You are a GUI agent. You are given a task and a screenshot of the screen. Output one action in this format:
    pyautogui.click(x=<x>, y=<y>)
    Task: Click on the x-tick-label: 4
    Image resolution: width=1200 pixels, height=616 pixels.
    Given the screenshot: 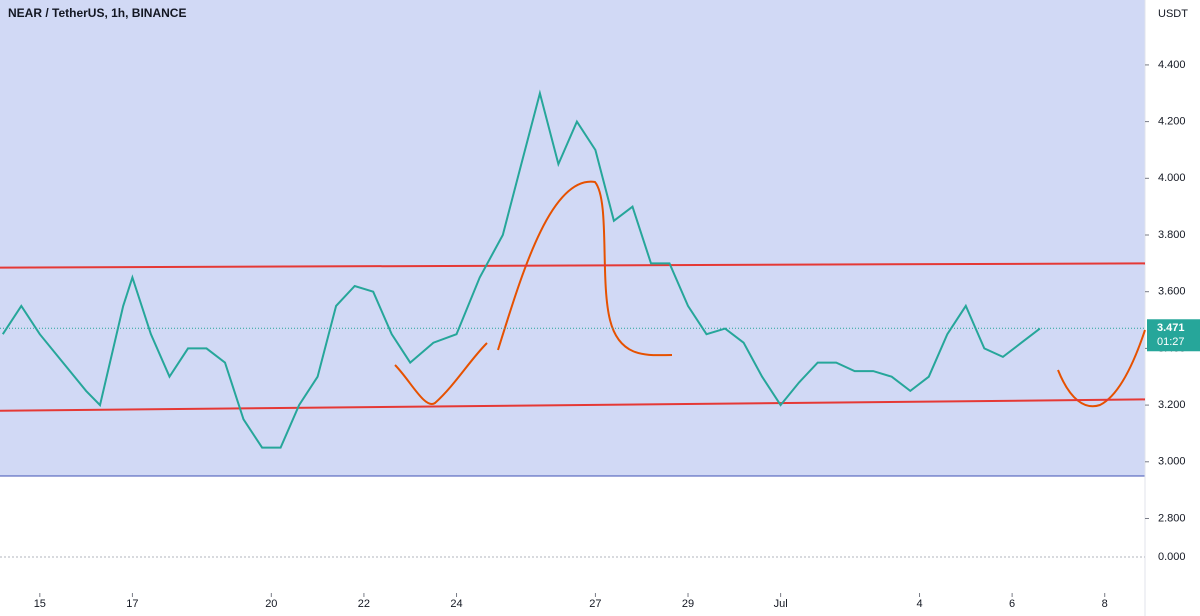 What is the action you would take?
    pyautogui.click(x=919, y=604)
    